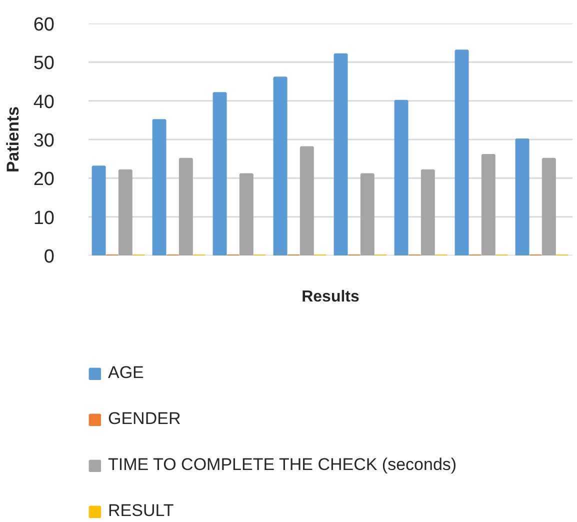 Image resolution: width=577 pixels, height=522 pixels. I want to click on legend-label: RESULT, so click(141, 511).